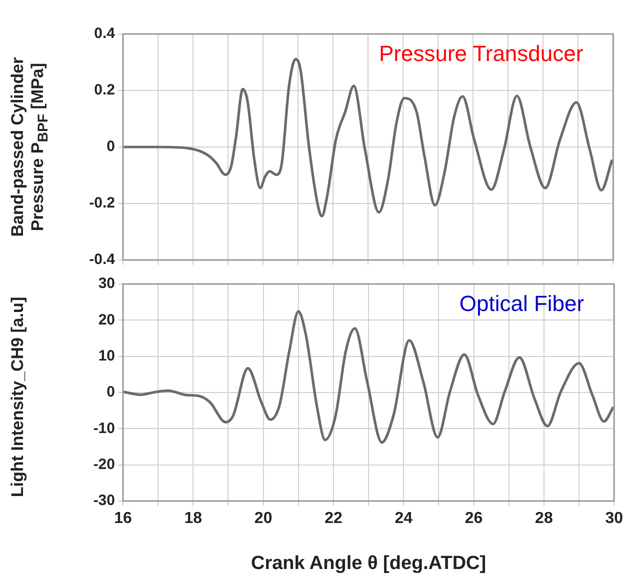 This screenshot has width=626, height=579. Describe the element at coordinates (403, 519) in the screenshot. I see `x-tick-label: 24` at that location.